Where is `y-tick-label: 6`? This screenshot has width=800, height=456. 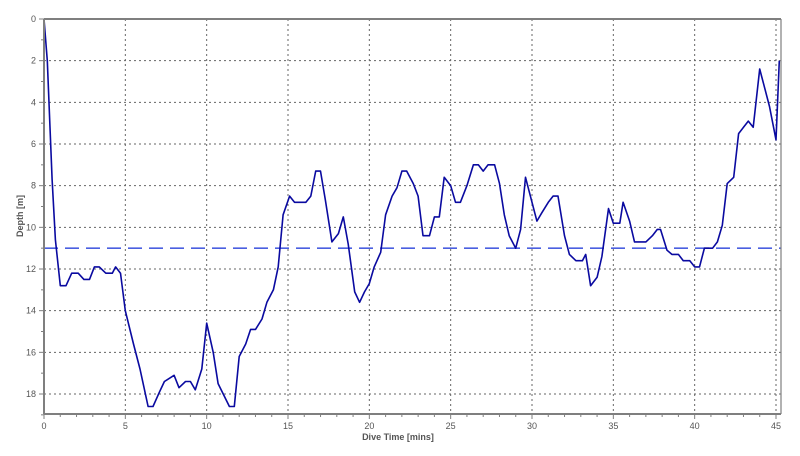 y-tick-label: 6 is located at coordinates (33, 144).